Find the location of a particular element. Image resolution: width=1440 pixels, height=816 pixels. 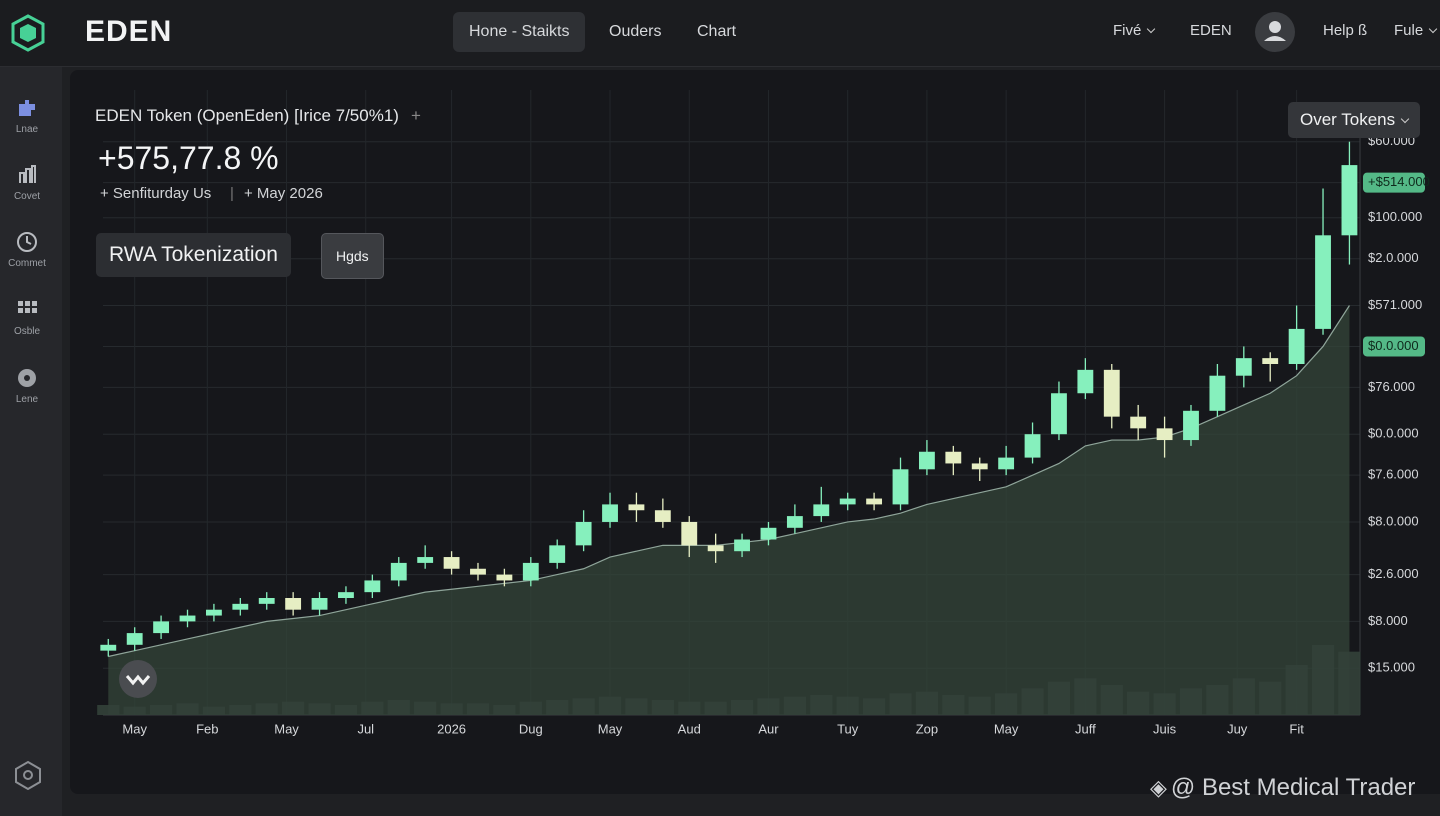

sidebar-item: Lene is located at coordinates (27, 385).